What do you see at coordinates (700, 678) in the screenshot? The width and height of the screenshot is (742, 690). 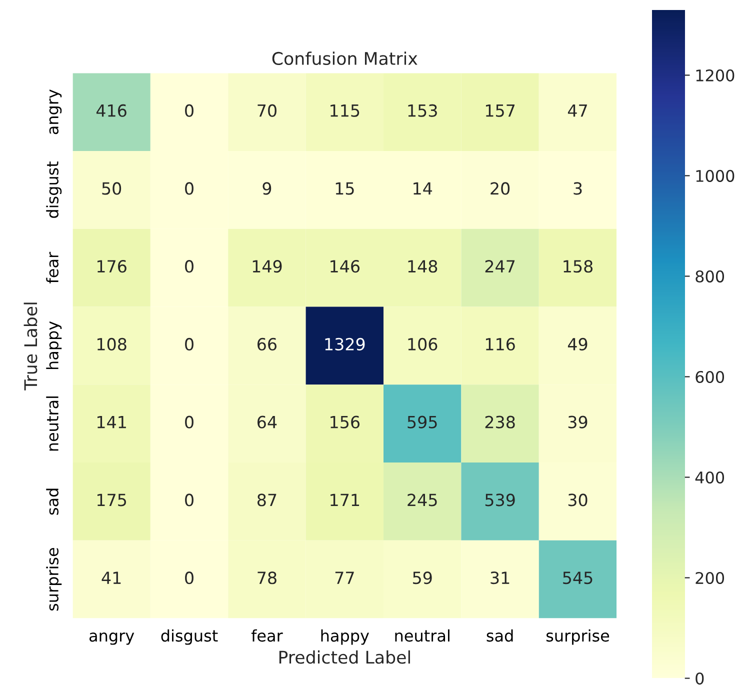 I see `color-bar-label: 0` at bounding box center [700, 678].